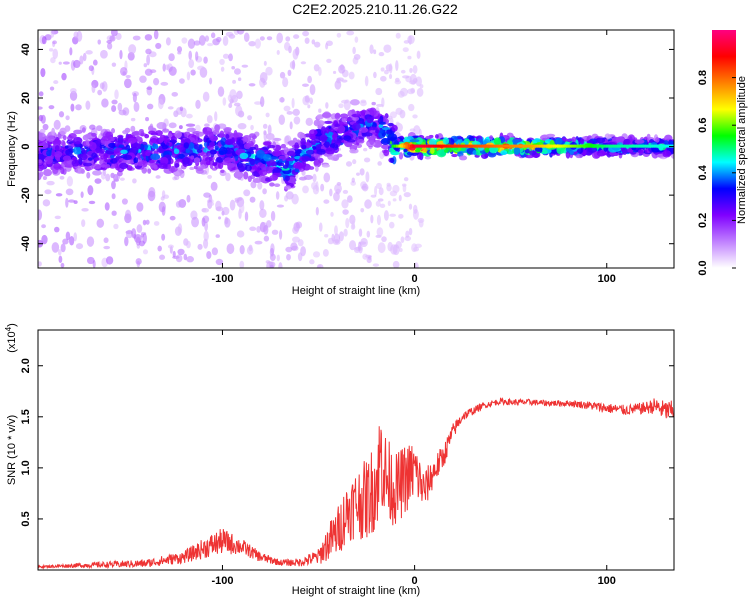 This screenshot has height=605, width=750. What do you see at coordinates (607, 279) in the screenshot?
I see `spectrogram-x-tick-label: 100` at bounding box center [607, 279].